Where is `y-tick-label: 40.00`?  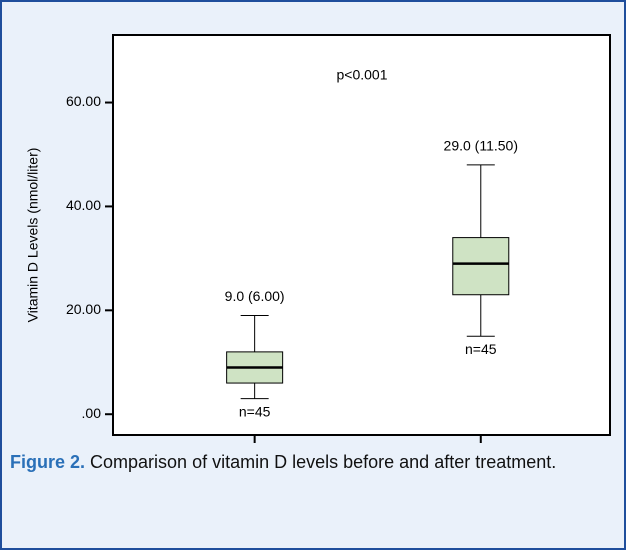 y-tick-label: 40.00 is located at coordinates (83, 205).